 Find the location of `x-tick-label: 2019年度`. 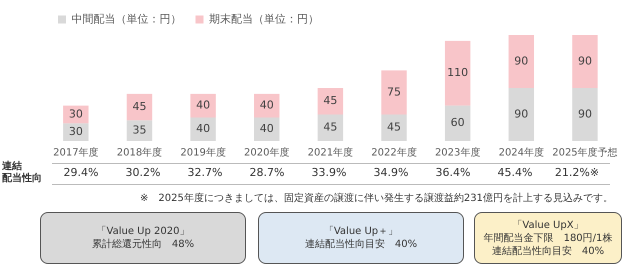

x-tick-label: 2019年度 is located at coordinates (203, 152).